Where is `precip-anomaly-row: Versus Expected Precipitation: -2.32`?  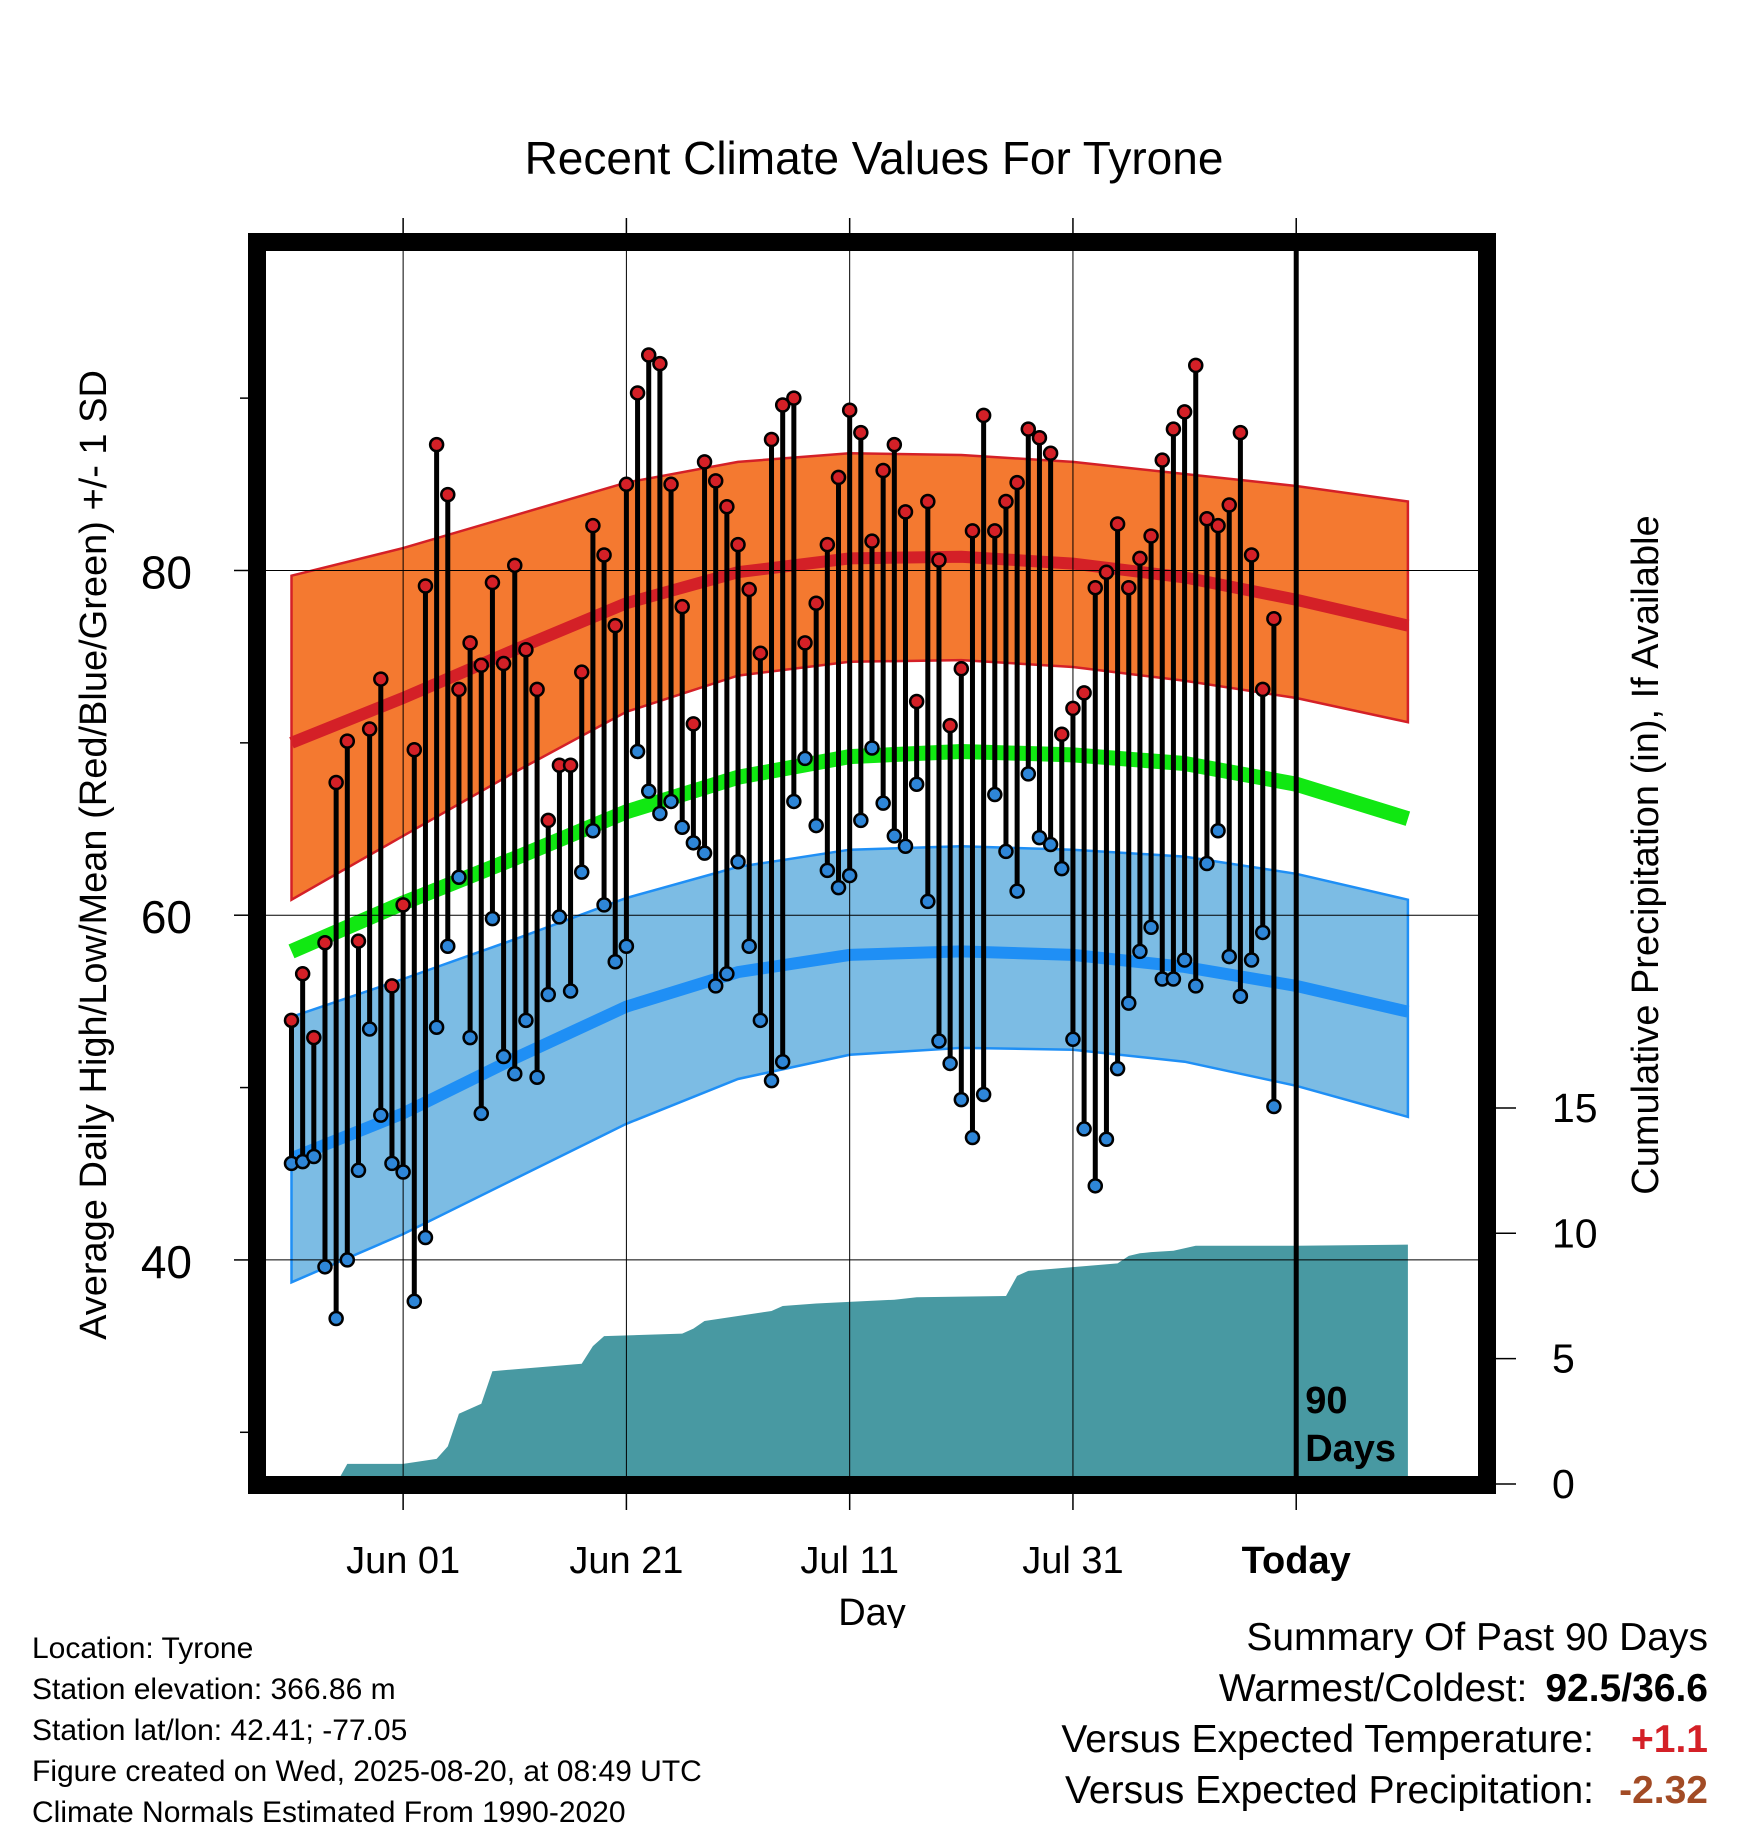 precip-anomaly-row: Versus Expected Precipitation: -2.32 is located at coordinates (1384, 1790).